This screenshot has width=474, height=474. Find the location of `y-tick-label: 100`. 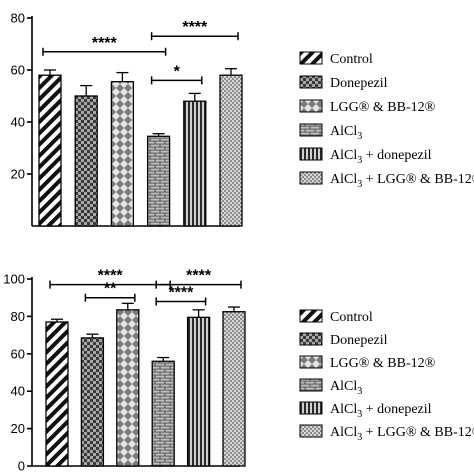

y-tick-label: 100 is located at coordinates (14, 279).